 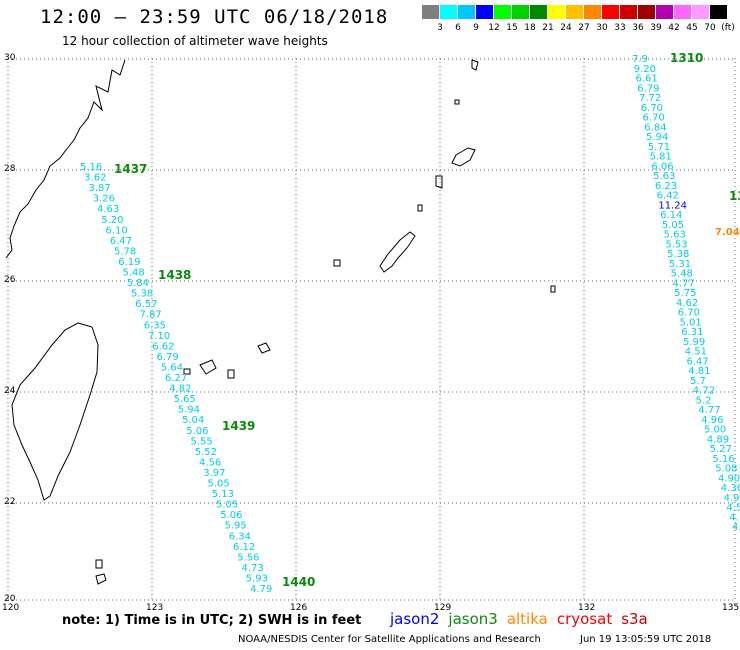 I want to click on color-scale-label: 18, so click(x=530, y=28).